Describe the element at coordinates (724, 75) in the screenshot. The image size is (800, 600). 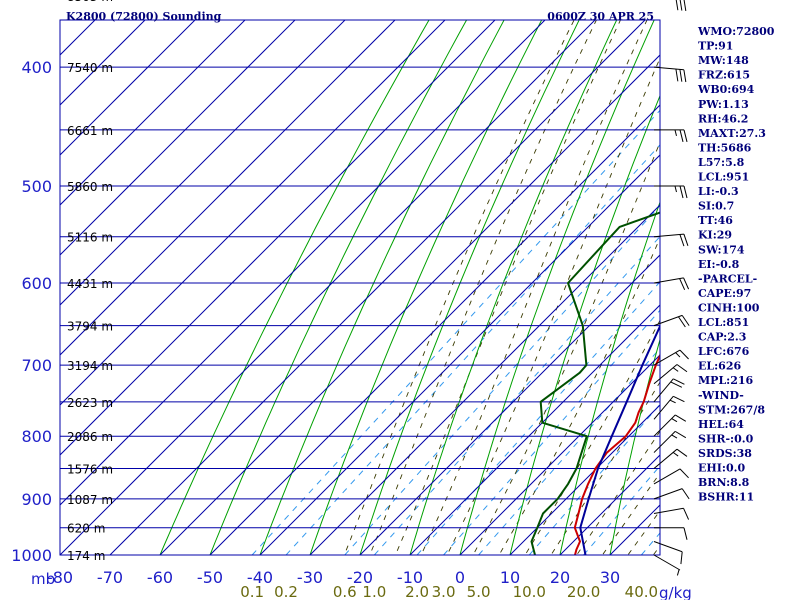
I see `index-line: FRZ:615` at that location.